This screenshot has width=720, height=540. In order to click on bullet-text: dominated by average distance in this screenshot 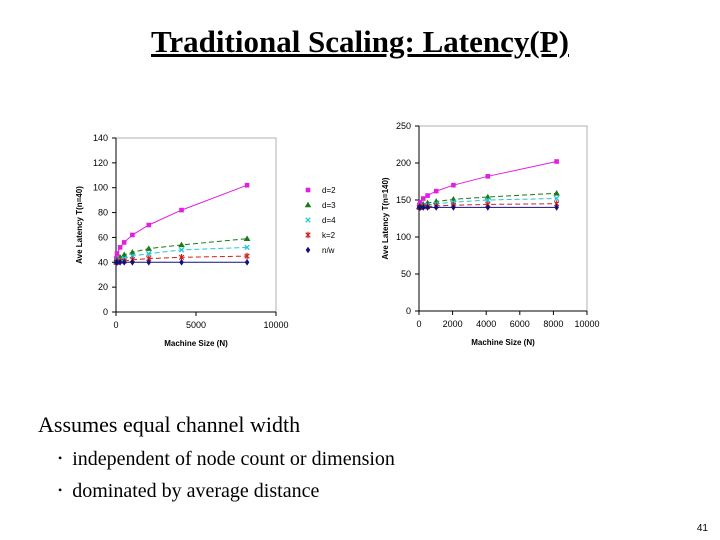, I will do `click(196, 491)`.